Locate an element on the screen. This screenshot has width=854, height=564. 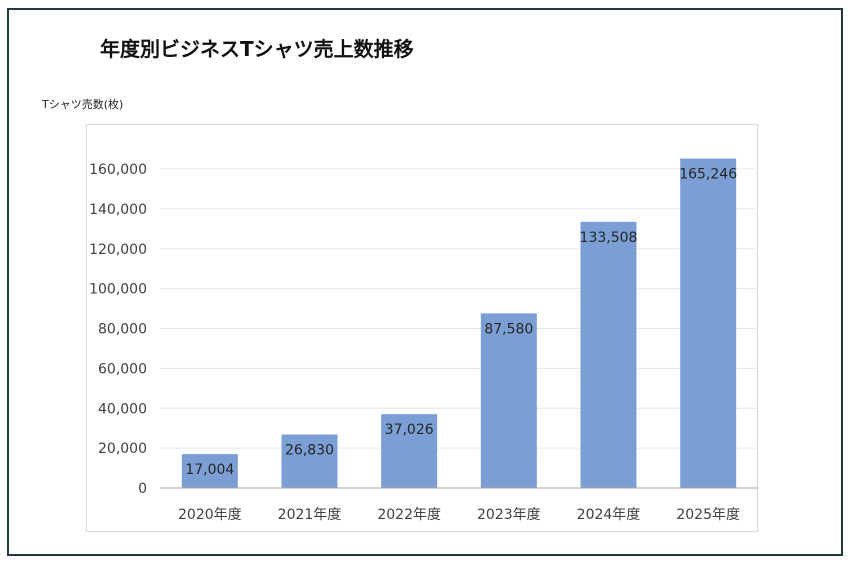
y-tick-label: 100,000 is located at coordinates (118, 290).